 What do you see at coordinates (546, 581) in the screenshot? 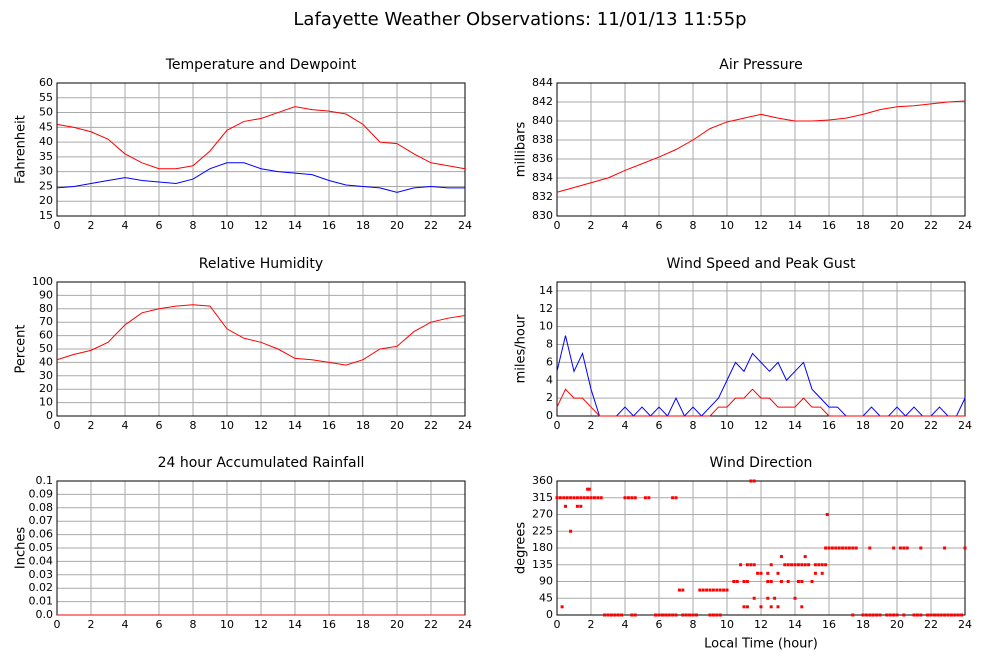
I see `y-tick-label: 90` at bounding box center [546, 581].